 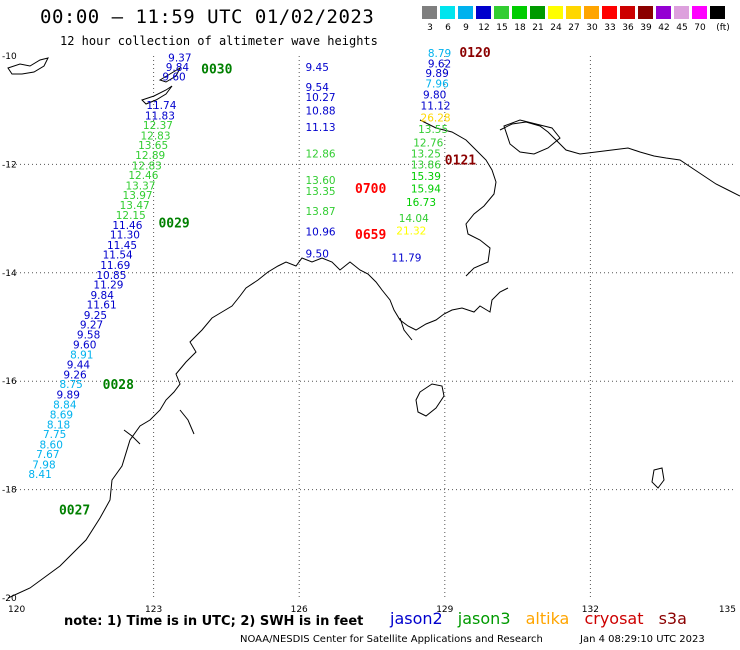 What do you see at coordinates (95, 316) in the screenshot?
I see `wave-height-value: 9.25` at bounding box center [95, 316].